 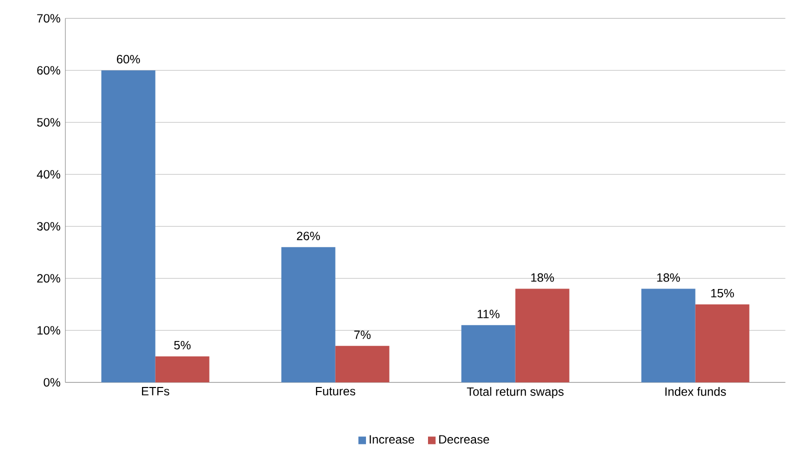 I want to click on legend-label: Decrease, so click(x=464, y=439).